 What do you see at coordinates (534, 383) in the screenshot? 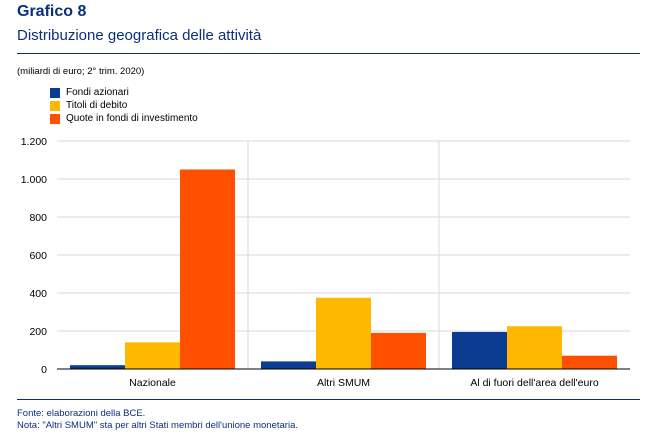
I see `x-category-label: Al di fuori dell'area dell'euro` at bounding box center [534, 383].